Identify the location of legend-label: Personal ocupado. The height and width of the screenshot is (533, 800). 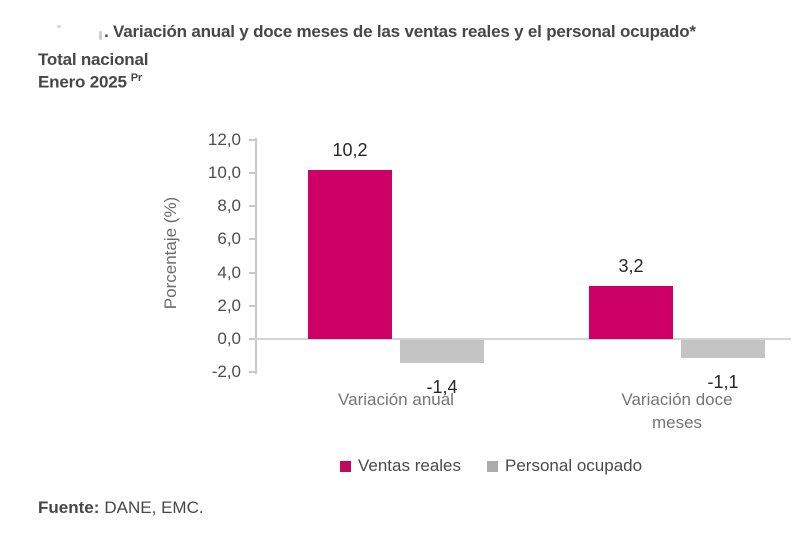
(574, 465).